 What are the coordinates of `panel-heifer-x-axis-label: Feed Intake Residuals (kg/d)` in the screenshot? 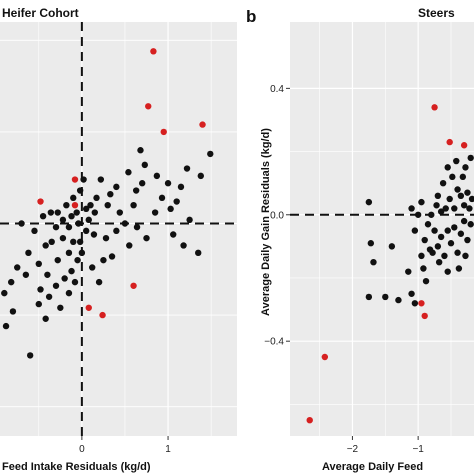 It's located at (76, 467).